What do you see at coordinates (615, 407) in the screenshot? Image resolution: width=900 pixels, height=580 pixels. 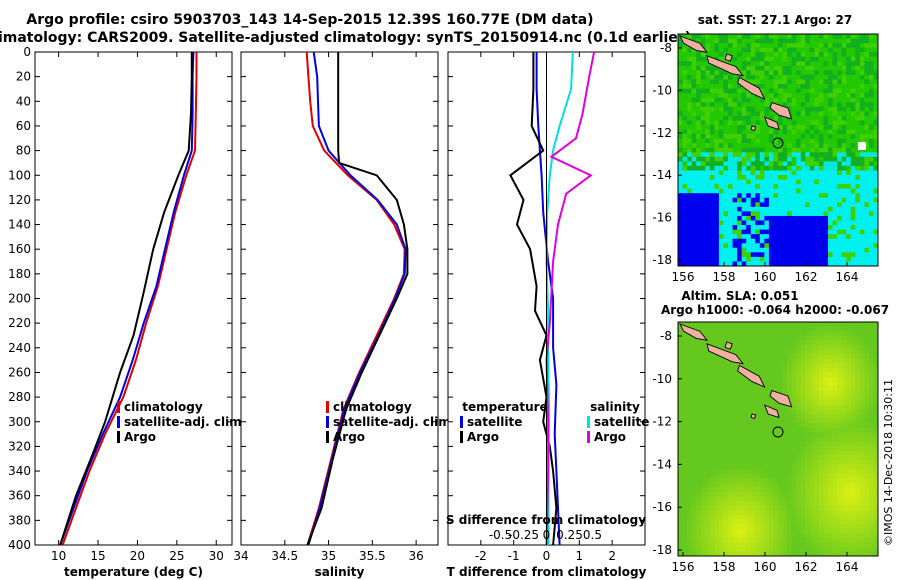 I see `diff-legend-salinity-title: salinity` at bounding box center [615, 407].